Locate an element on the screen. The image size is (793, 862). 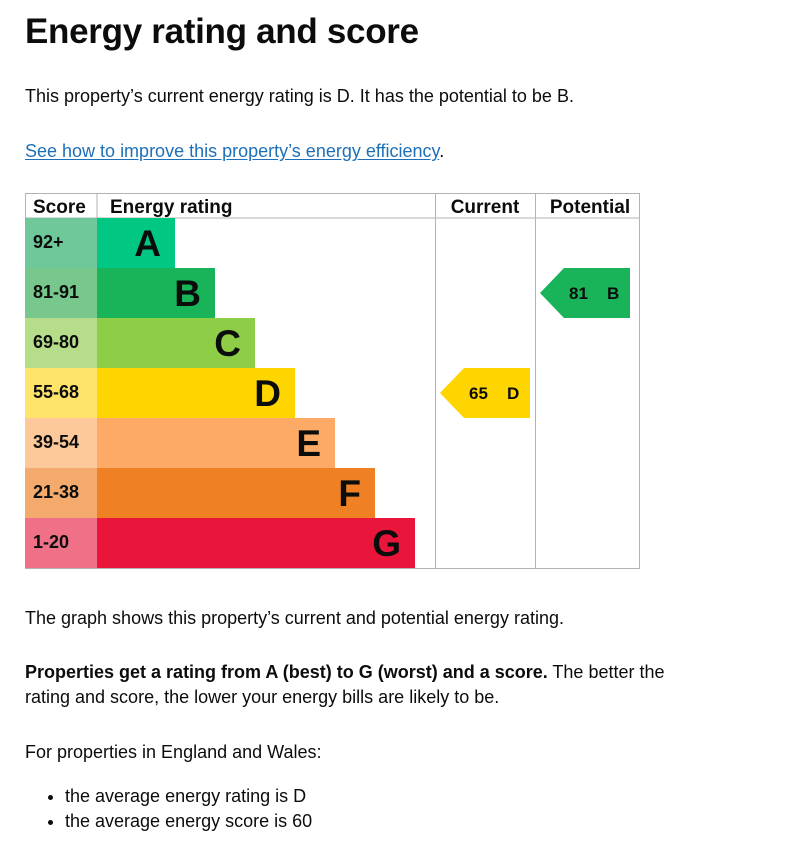
score-cell-b is located at coordinates (61, 293).